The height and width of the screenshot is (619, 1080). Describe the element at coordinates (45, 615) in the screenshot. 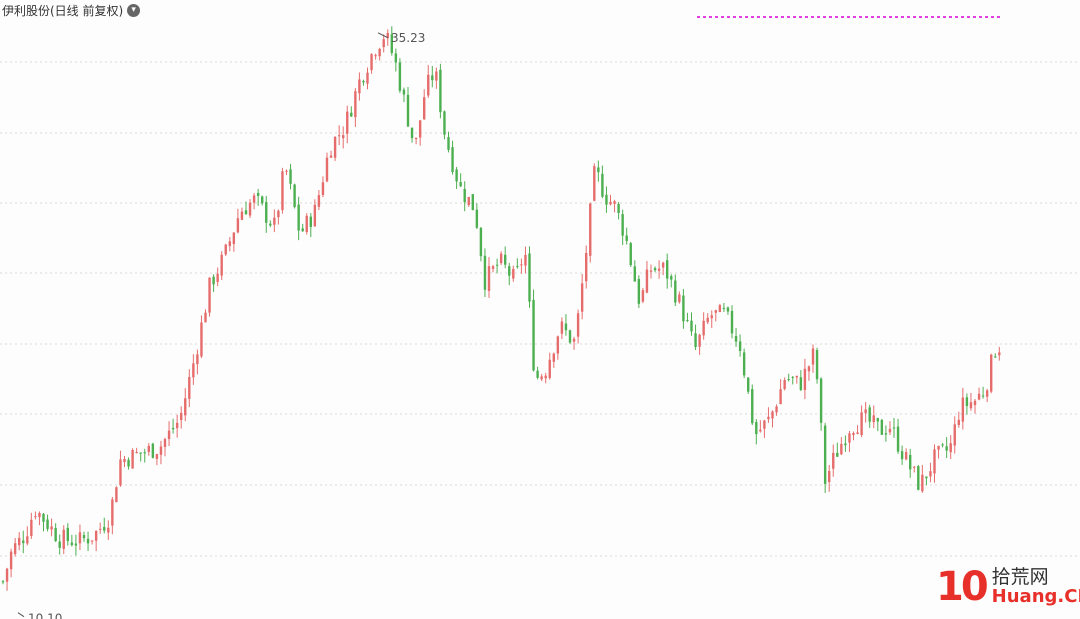

I see `low-annotation-label: 10.10` at that location.